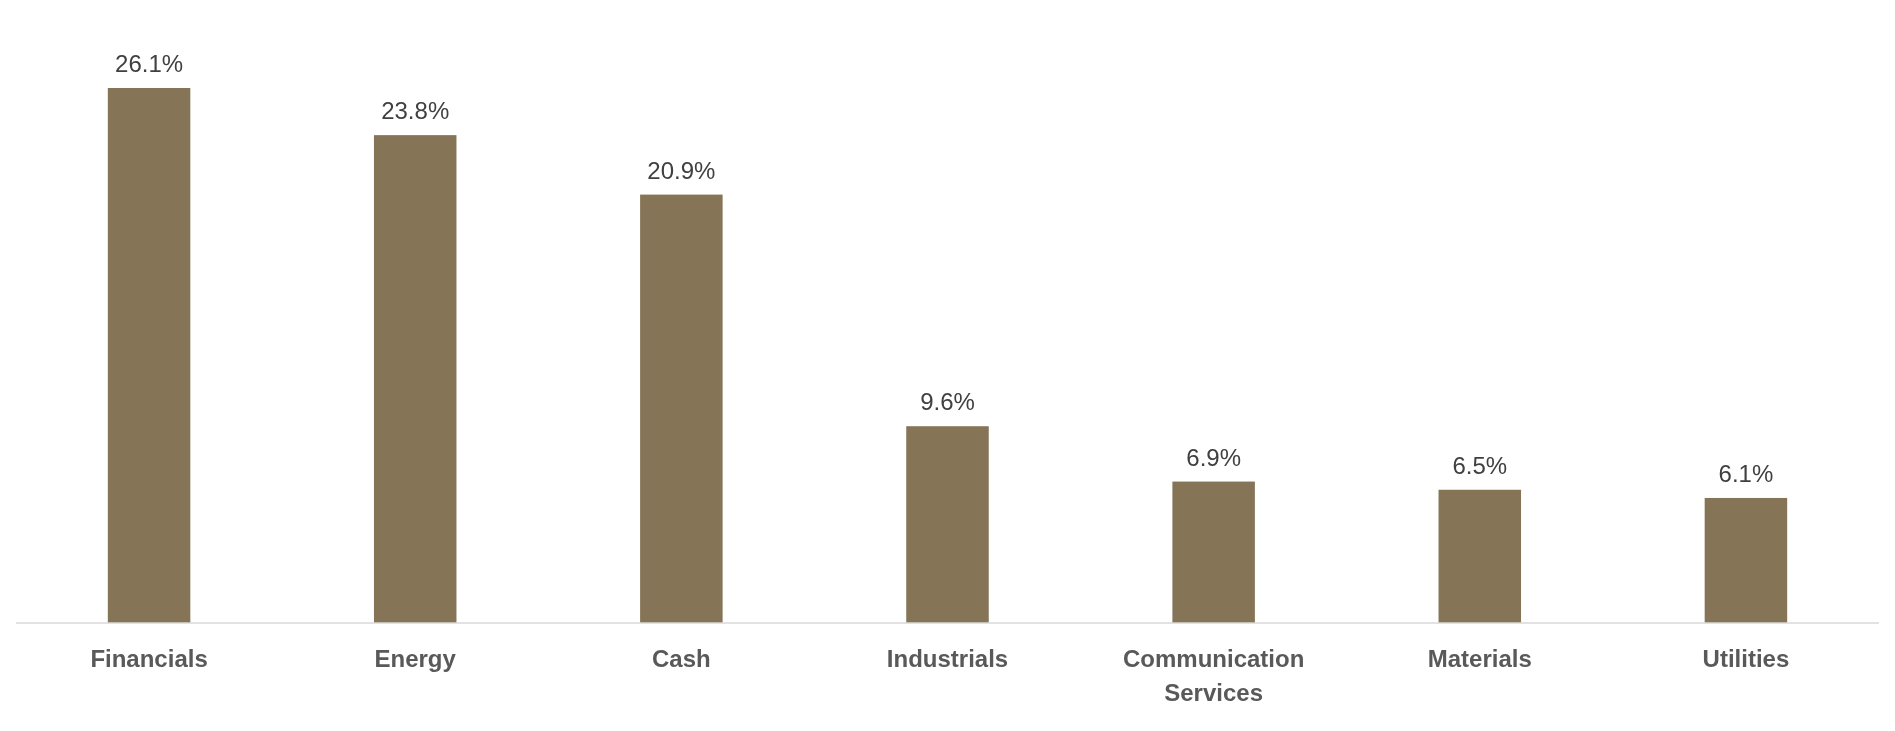 This screenshot has height=731, width=1895. Describe the element at coordinates (681, 170) in the screenshot. I see `data-label: 20.9%` at that location.